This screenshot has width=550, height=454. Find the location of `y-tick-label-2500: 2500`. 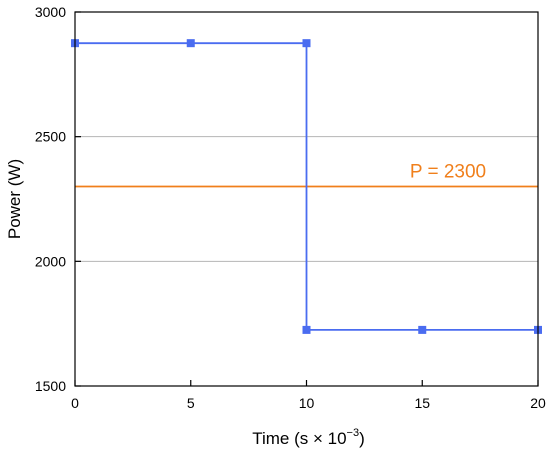

y-tick-label-2500: 2500 is located at coordinates (50, 137).